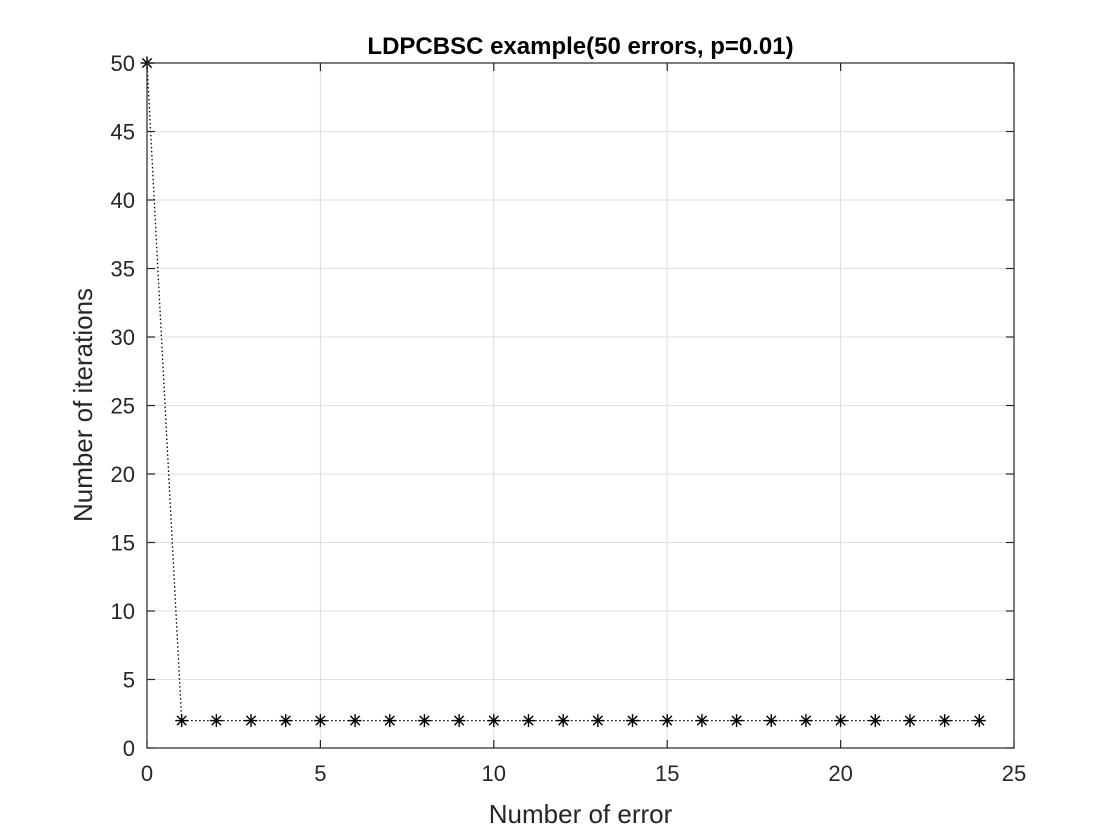 This screenshot has width=1120, height=840. I want to click on x-tick-label: 25, so click(1014, 773).